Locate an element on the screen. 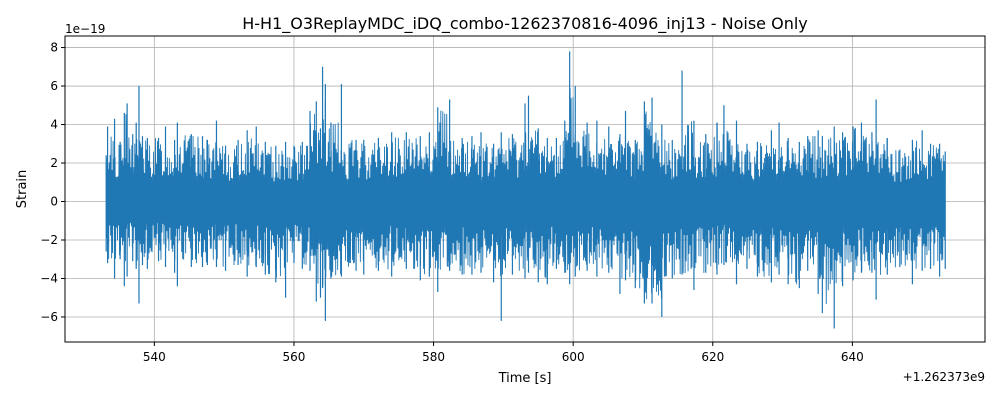 This screenshot has width=1000, height=405. y-tick-label: 0 is located at coordinates (54, 202).